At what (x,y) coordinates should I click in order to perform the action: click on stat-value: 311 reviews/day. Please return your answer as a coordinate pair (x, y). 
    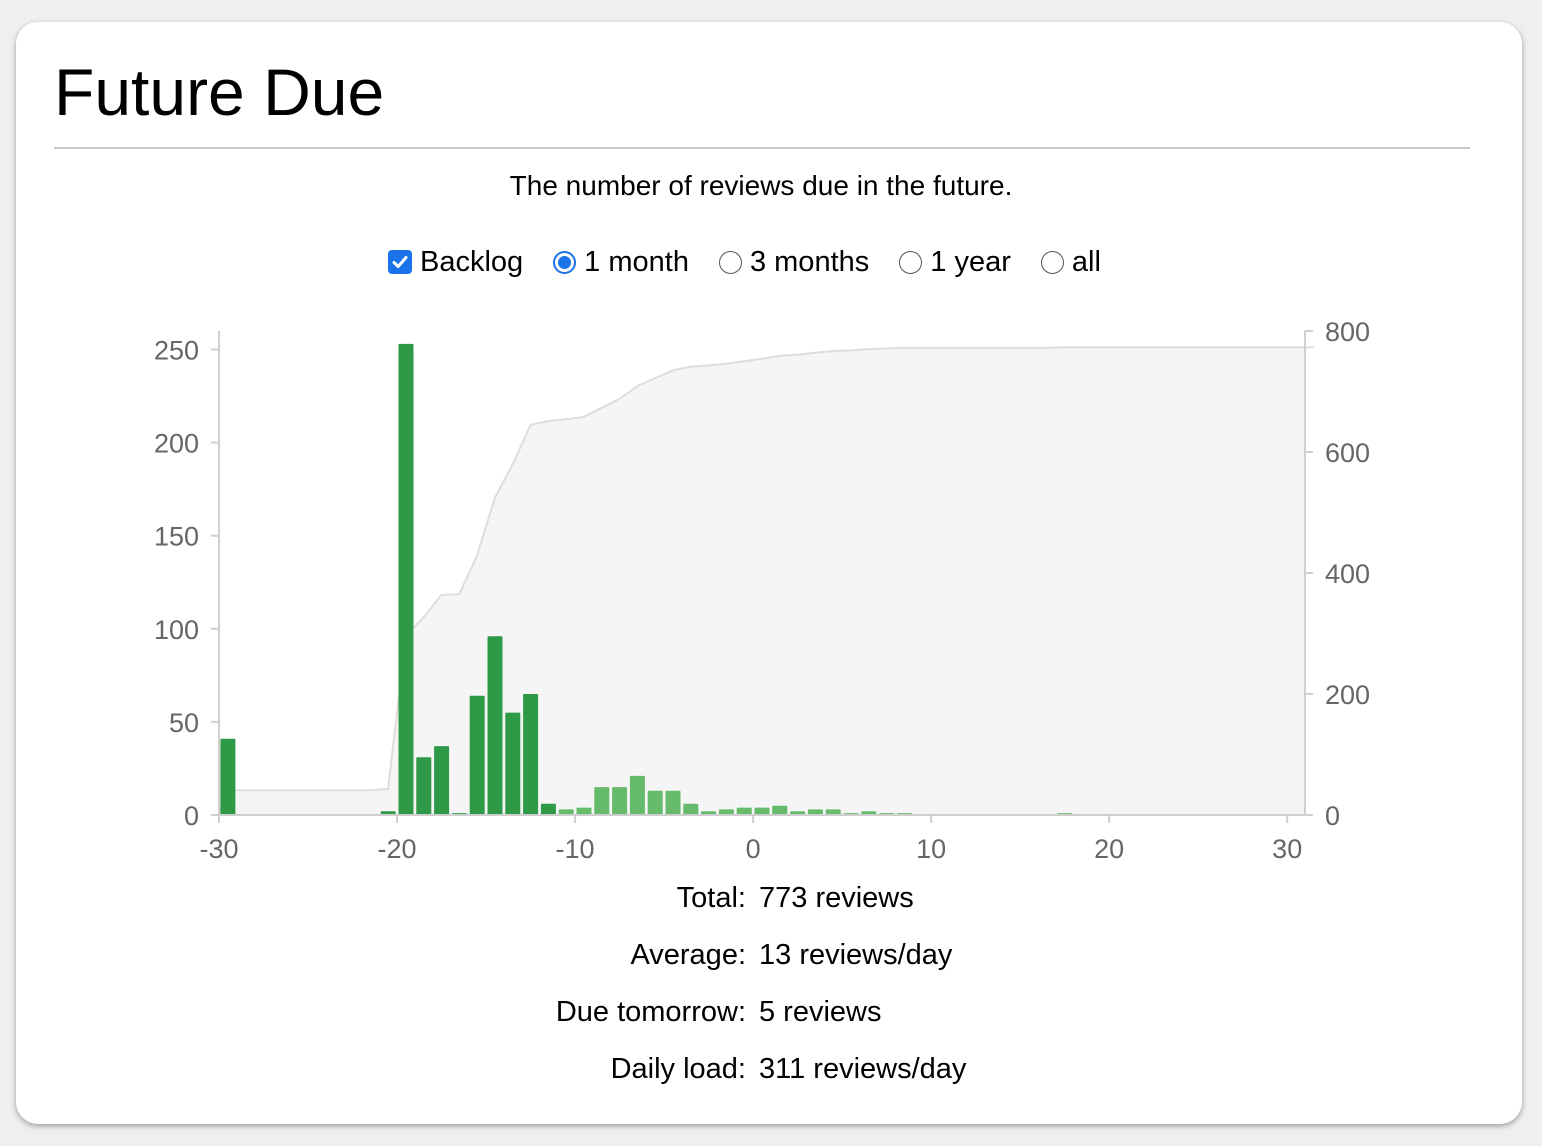
    Looking at the image, I should click on (863, 1069).